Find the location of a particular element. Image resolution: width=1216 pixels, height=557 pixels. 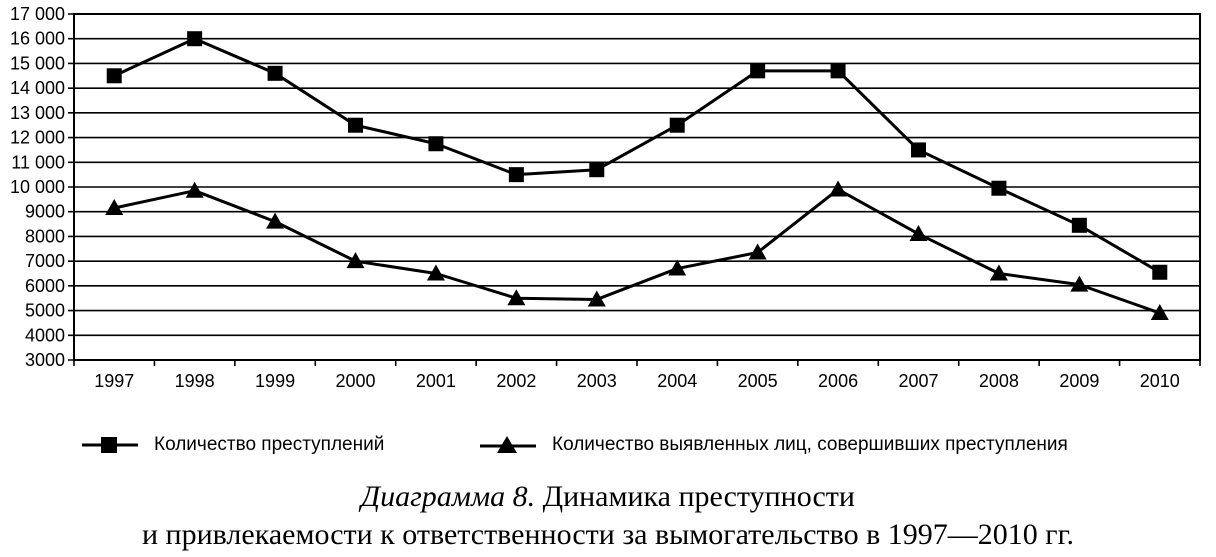

x-tick-label: 2004 is located at coordinates (677, 381).